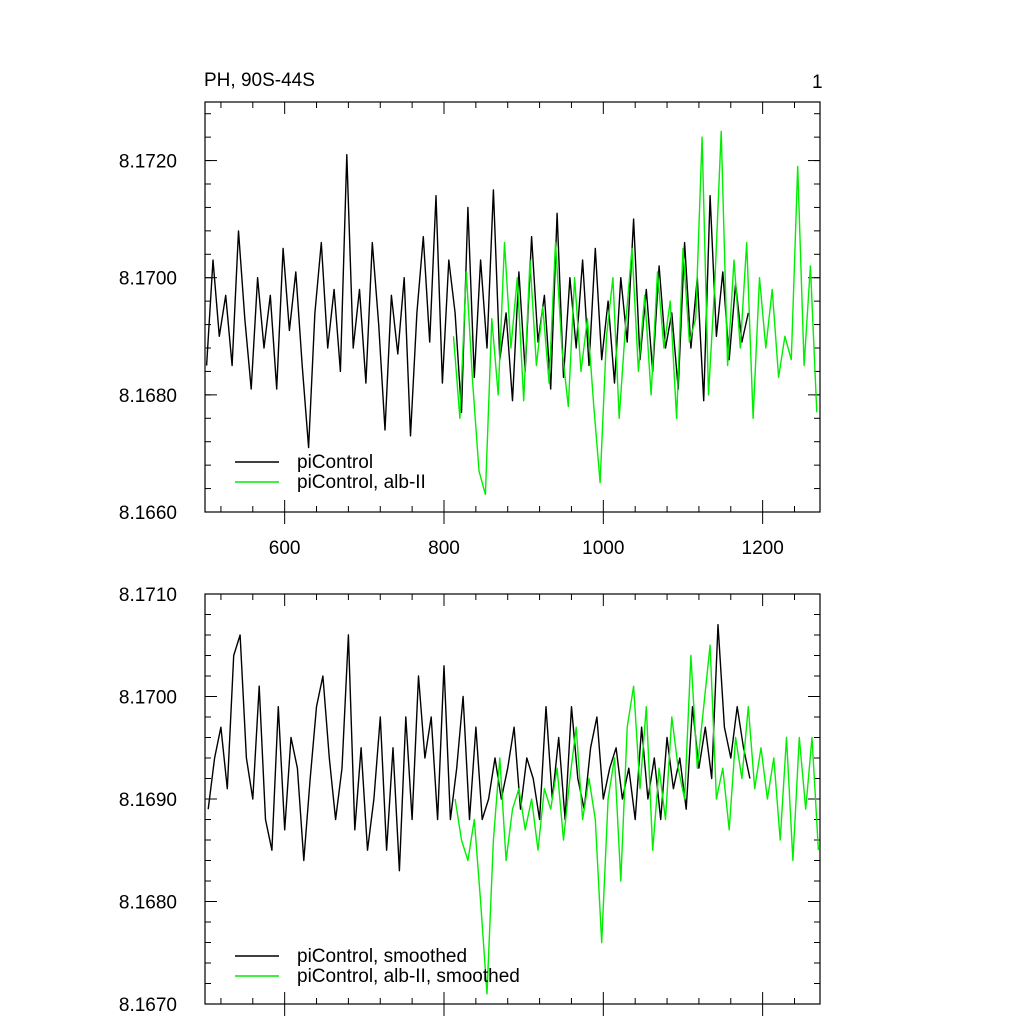  What do you see at coordinates (285, 548) in the screenshot?
I see `x-tick-label: 600` at bounding box center [285, 548].